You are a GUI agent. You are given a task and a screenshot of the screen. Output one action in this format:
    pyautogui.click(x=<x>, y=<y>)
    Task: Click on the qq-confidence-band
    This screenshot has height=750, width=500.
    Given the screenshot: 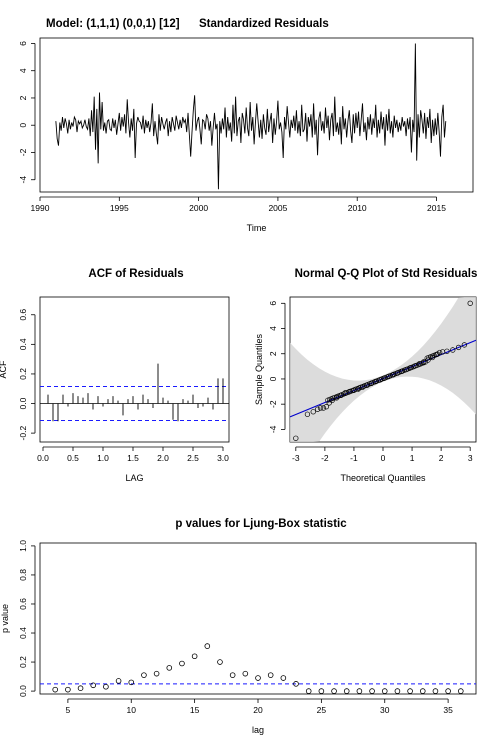 What is the action you would take?
    pyautogui.click(x=383, y=369)
    